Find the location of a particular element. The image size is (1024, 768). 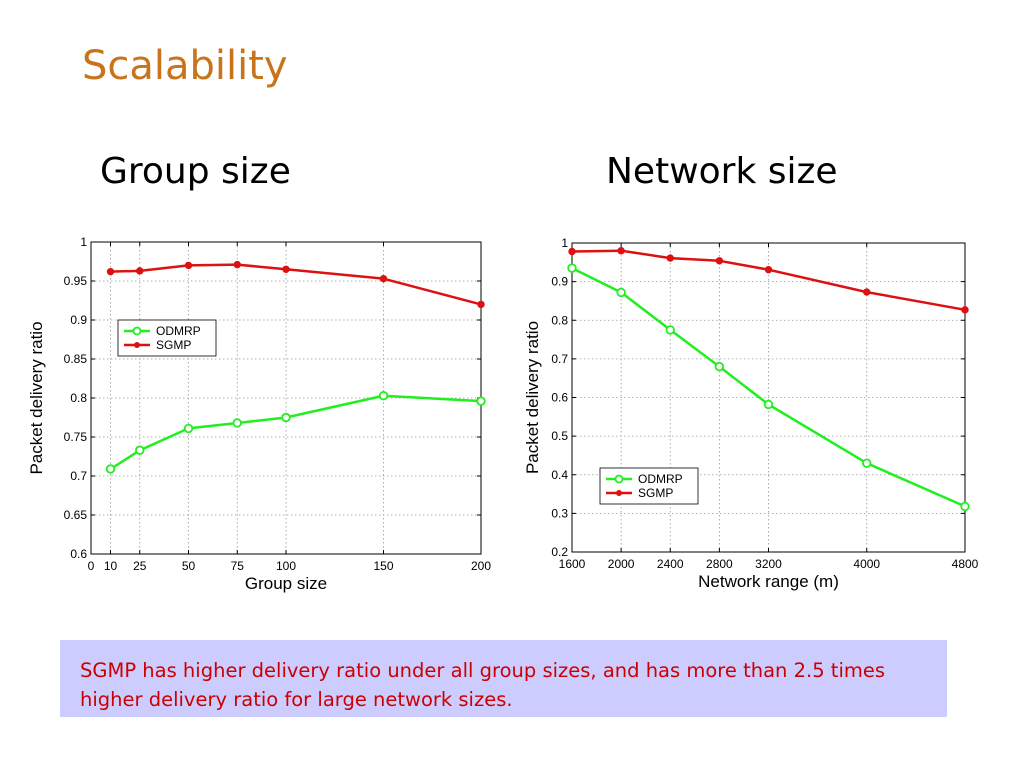

x-tick-label: 3200 is located at coordinates (768, 564).